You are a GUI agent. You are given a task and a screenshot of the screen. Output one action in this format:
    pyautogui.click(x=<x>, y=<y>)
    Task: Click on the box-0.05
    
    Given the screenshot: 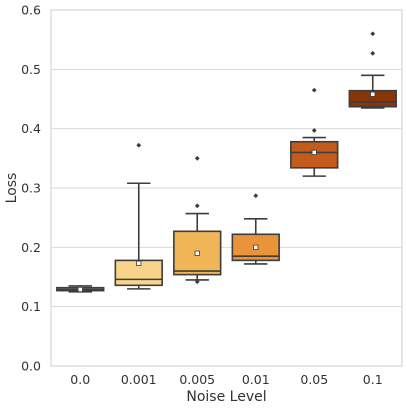 What is the action you would take?
    pyautogui.click(x=314, y=132)
    